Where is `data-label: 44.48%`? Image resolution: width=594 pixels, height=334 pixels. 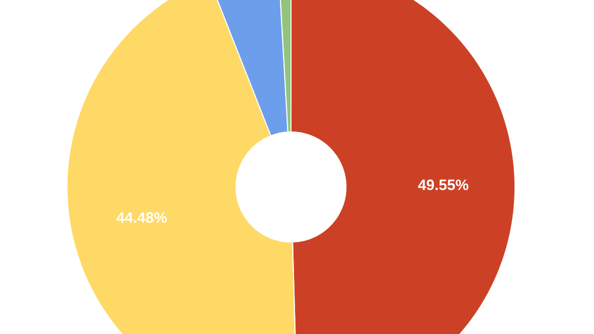
data-label: 44.48% is located at coordinates (141, 217).